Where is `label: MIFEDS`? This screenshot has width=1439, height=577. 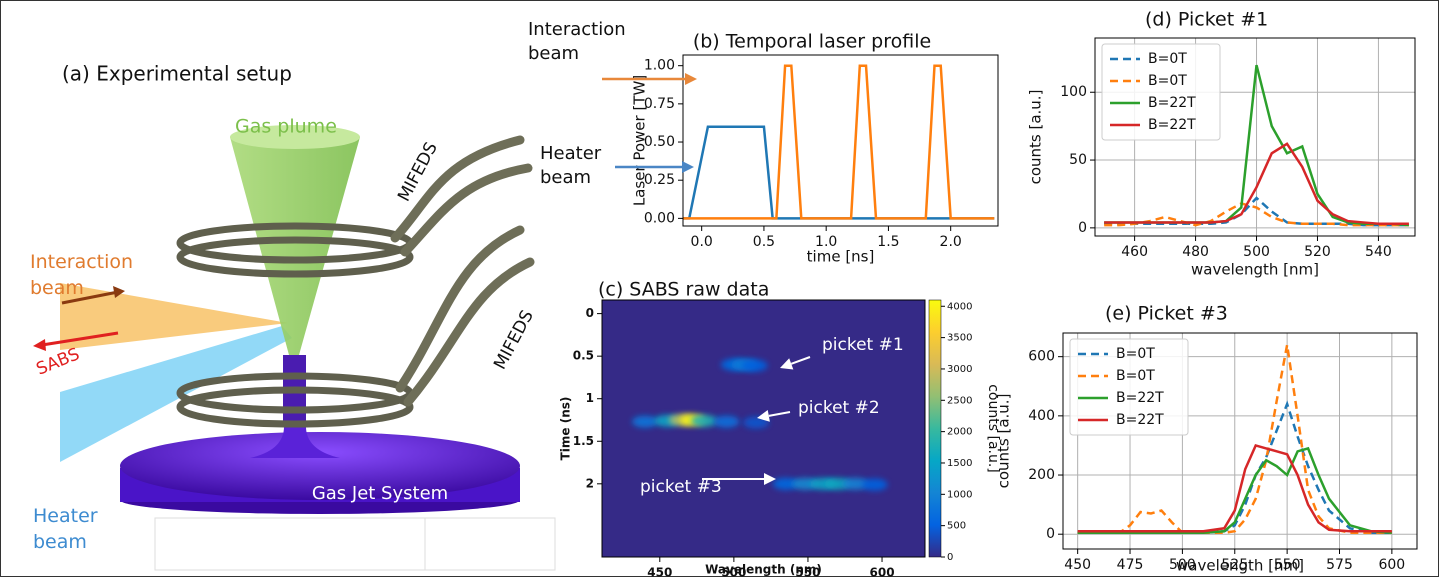
label: MIFEDS is located at coordinates (514, 340).